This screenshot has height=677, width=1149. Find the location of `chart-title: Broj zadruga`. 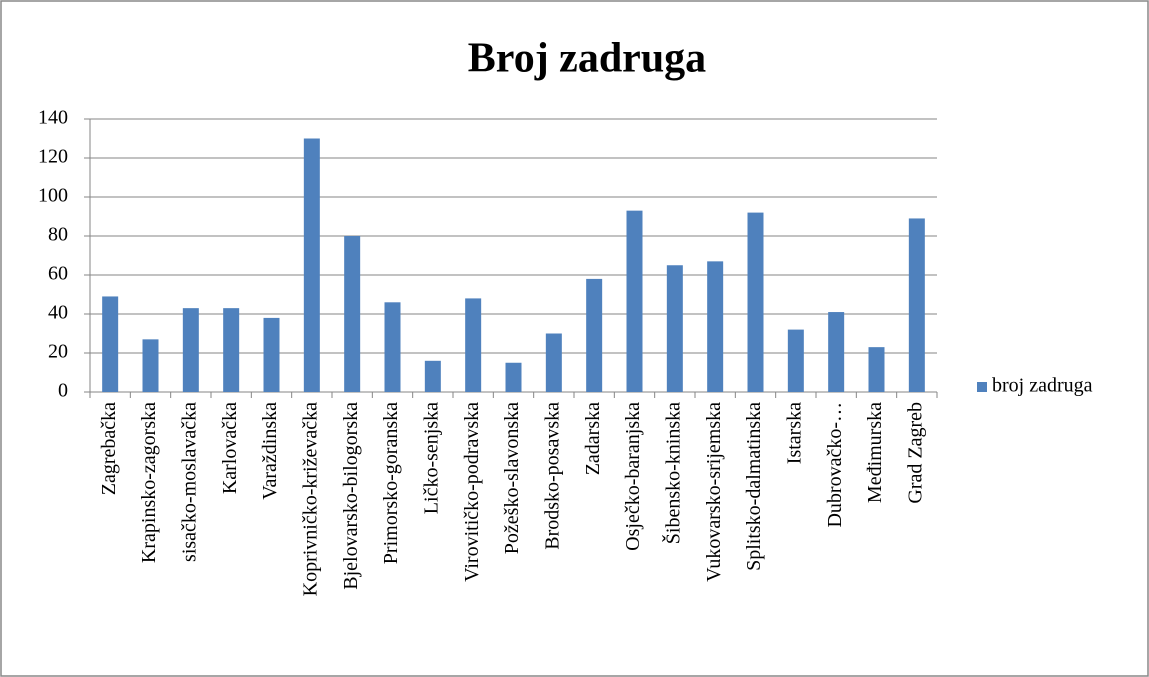

chart-title: Broj zadruga is located at coordinates (587, 59).